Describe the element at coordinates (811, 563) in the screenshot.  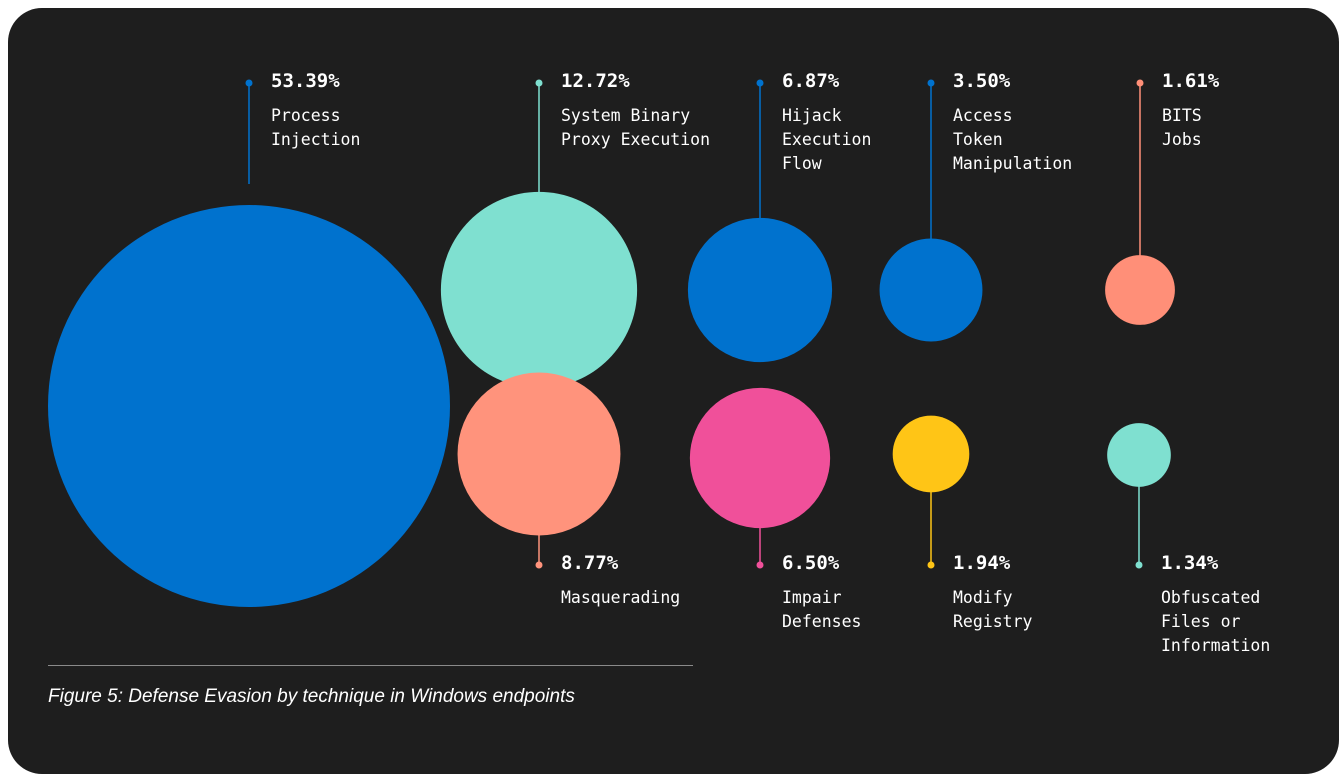
I see `bubble-7-value-label: 6.50%` at that location.